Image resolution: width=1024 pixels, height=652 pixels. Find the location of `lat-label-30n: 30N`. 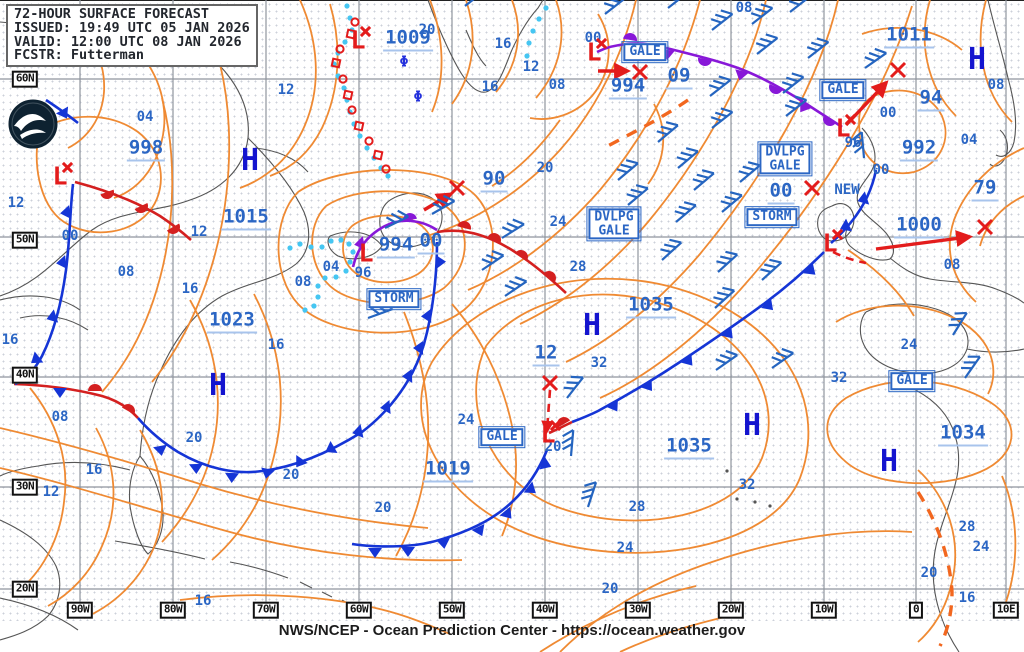

lat-label-30n: 30N is located at coordinates (25, 487).